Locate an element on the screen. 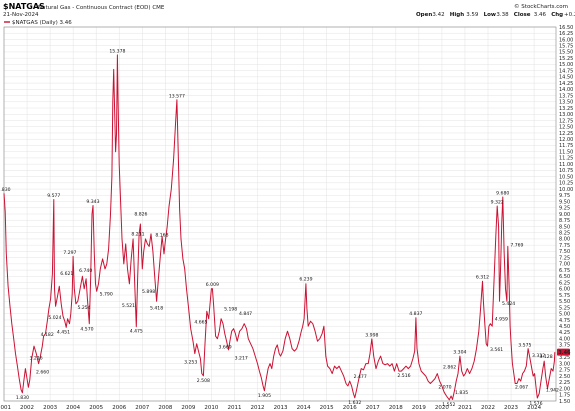 This screenshot has width=575, height=411. y-tick-label: 15.75 is located at coordinates (566, 47).